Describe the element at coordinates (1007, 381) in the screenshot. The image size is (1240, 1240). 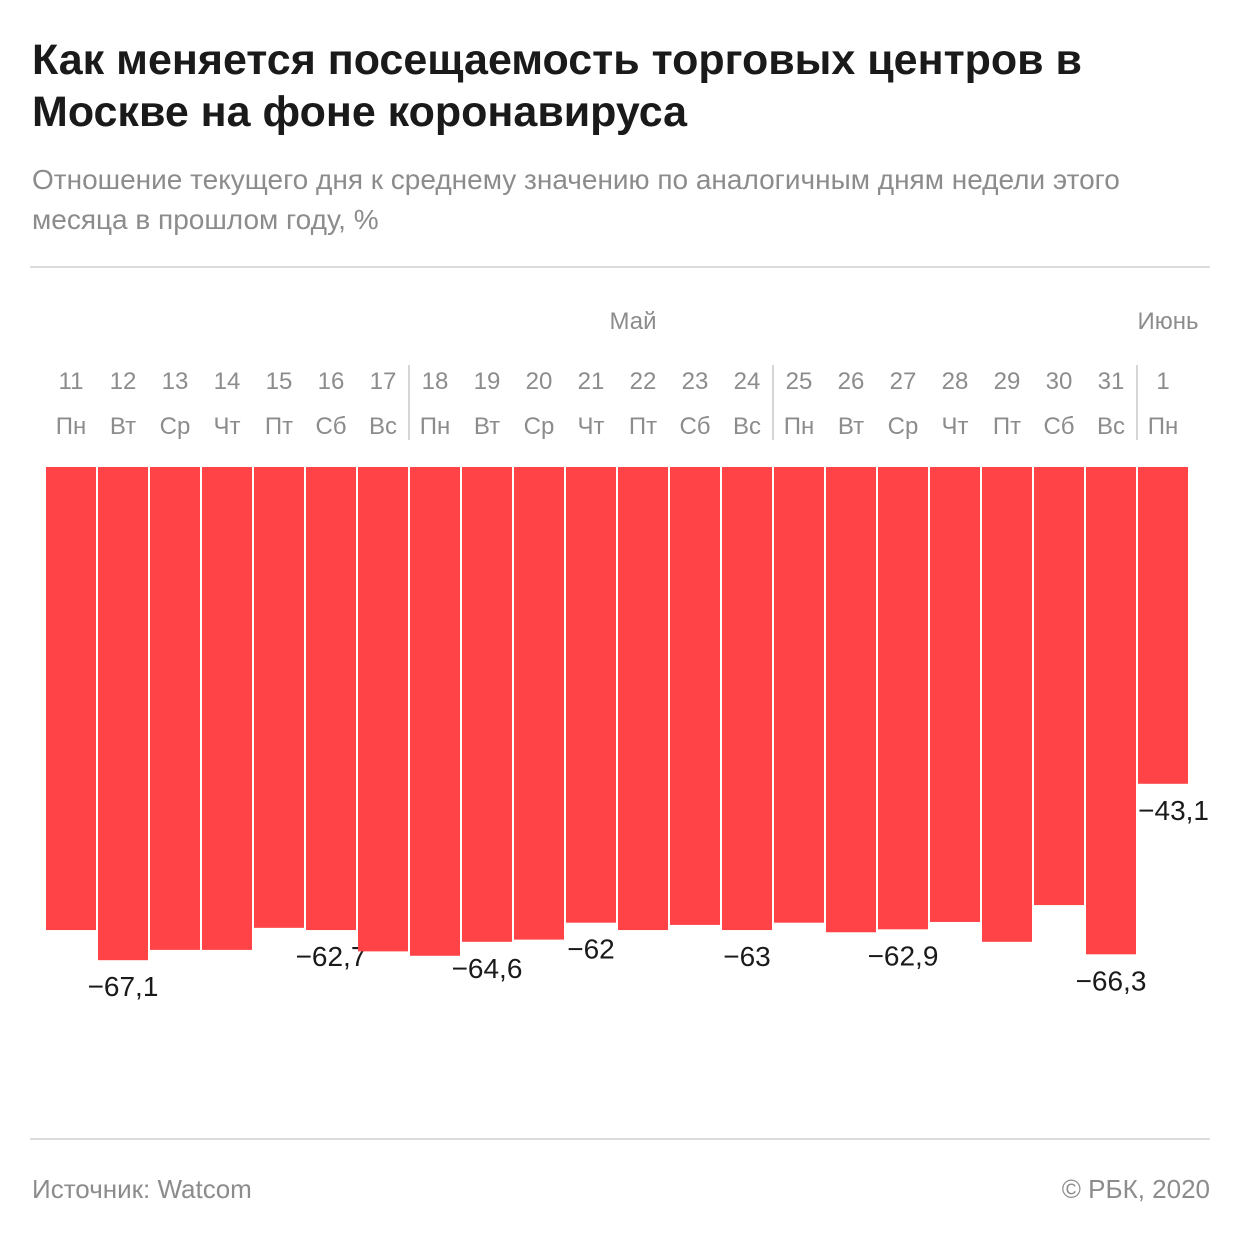
I see `day-label: 29` at that location.